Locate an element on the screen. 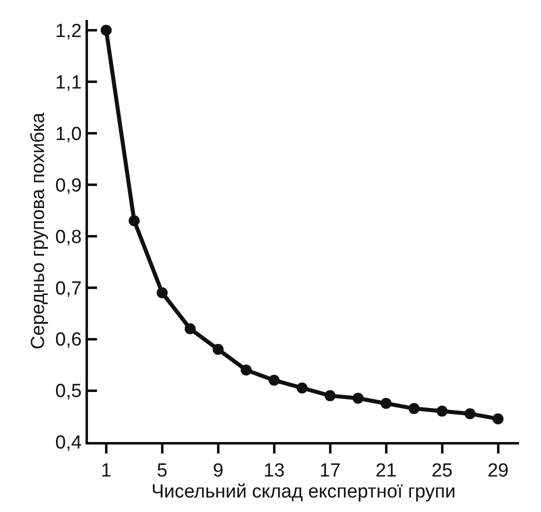 The height and width of the screenshot is (512, 541). y-axis-title: Середньо групова похибка is located at coordinates (38, 231).